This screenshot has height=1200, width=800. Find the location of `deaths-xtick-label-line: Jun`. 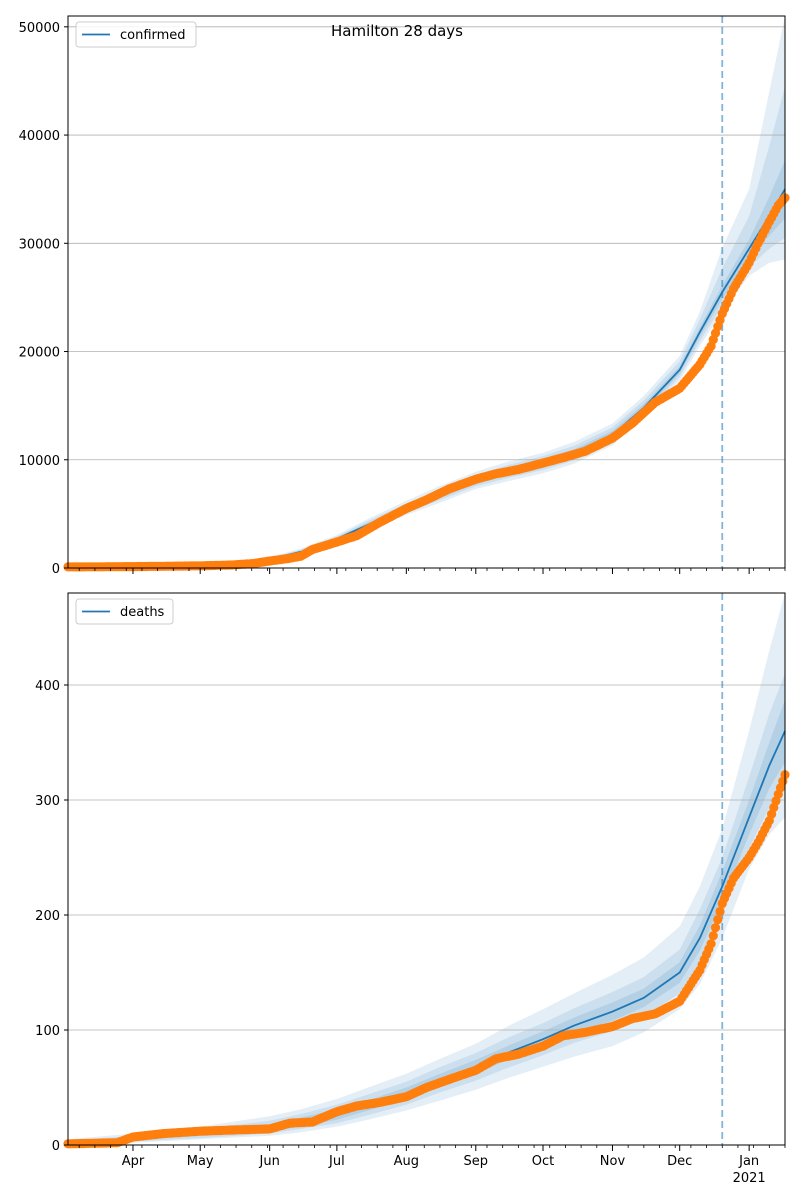

deaths-xtick-label-line: Jun is located at coordinates (269, 1161).